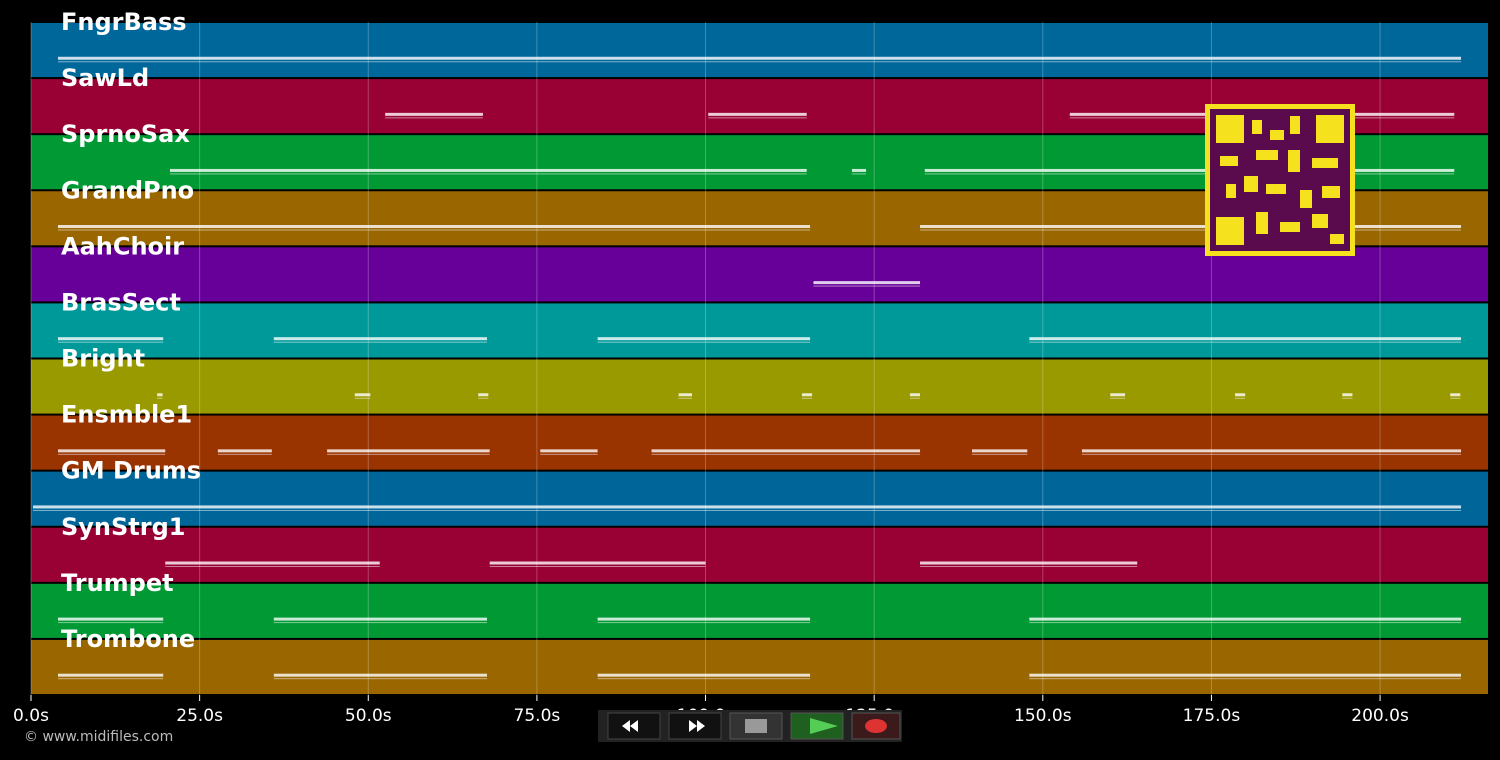  Describe the element at coordinates (876, 726) in the screenshot. I see `record-button` at that location.